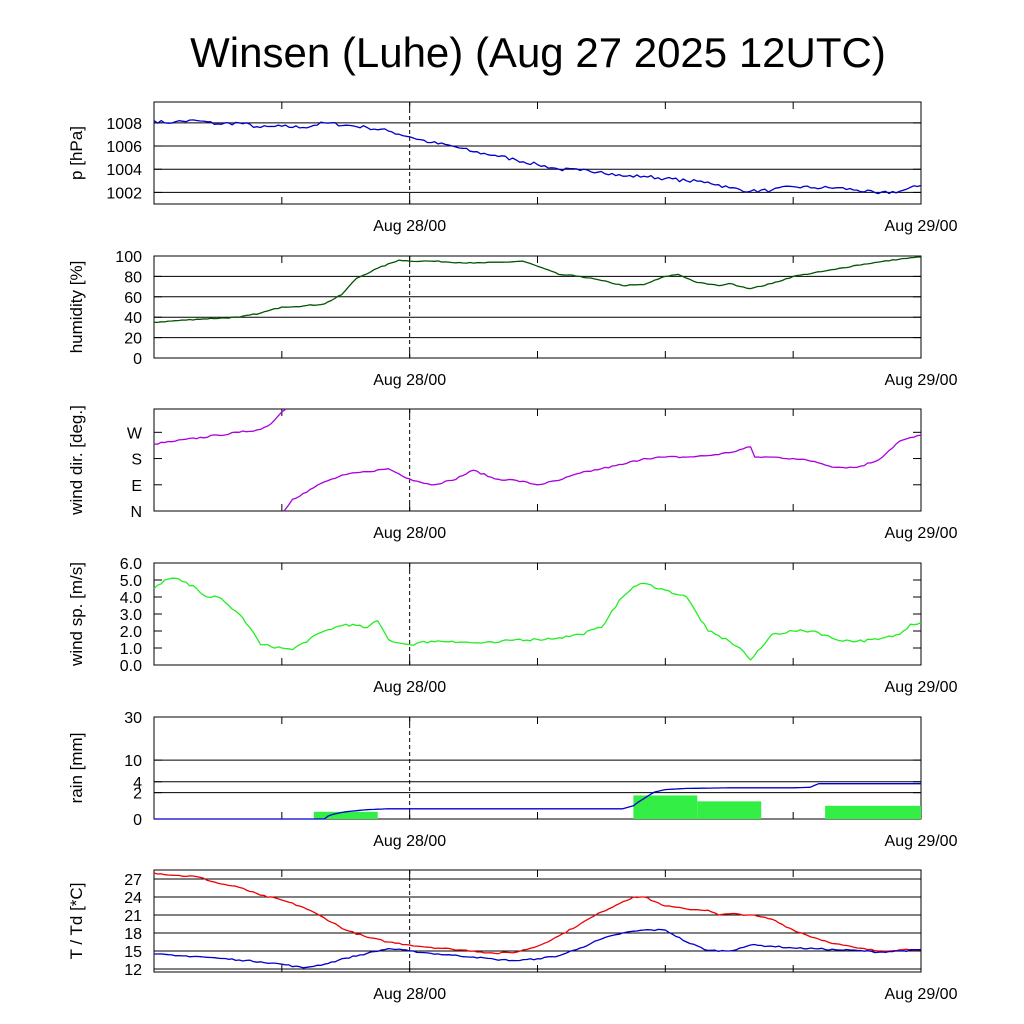 This screenshot has height=1024, width=1024. I want to click on y-tick-label: N, so click(136, 512).